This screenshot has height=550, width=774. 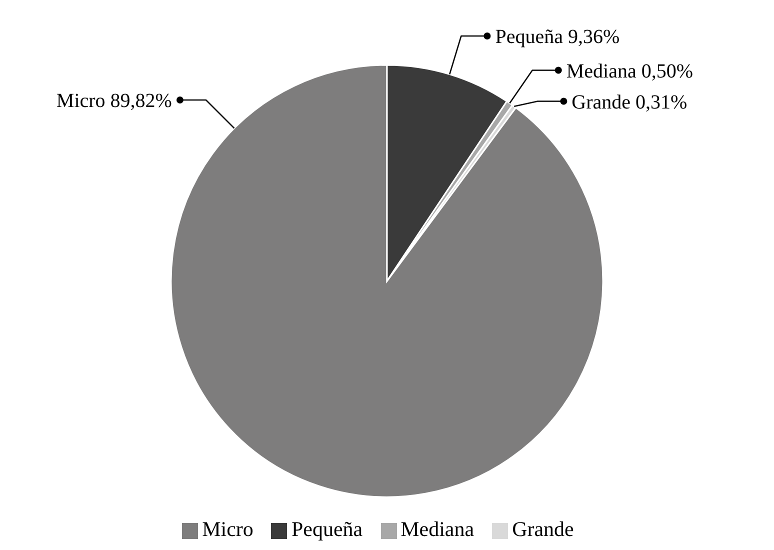 What do you see at coordinates (543, 529) in the screenshot?
I see `legend-label: Grande` at bounding box center [543, 529].